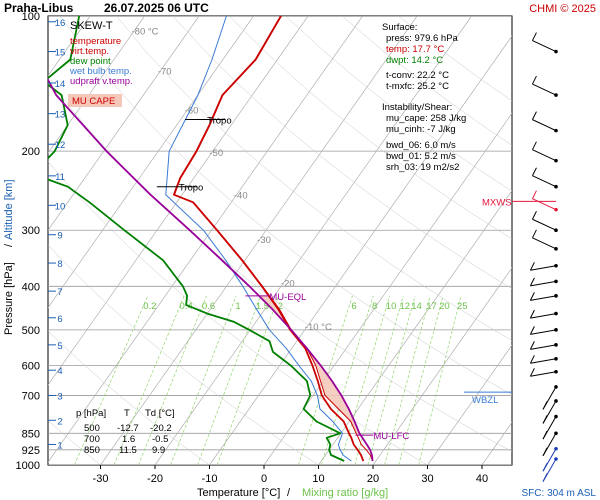  Describe the element at coordinates (31, 396) in the screenshot. I see `pressure-tick-label: 700` at that location.